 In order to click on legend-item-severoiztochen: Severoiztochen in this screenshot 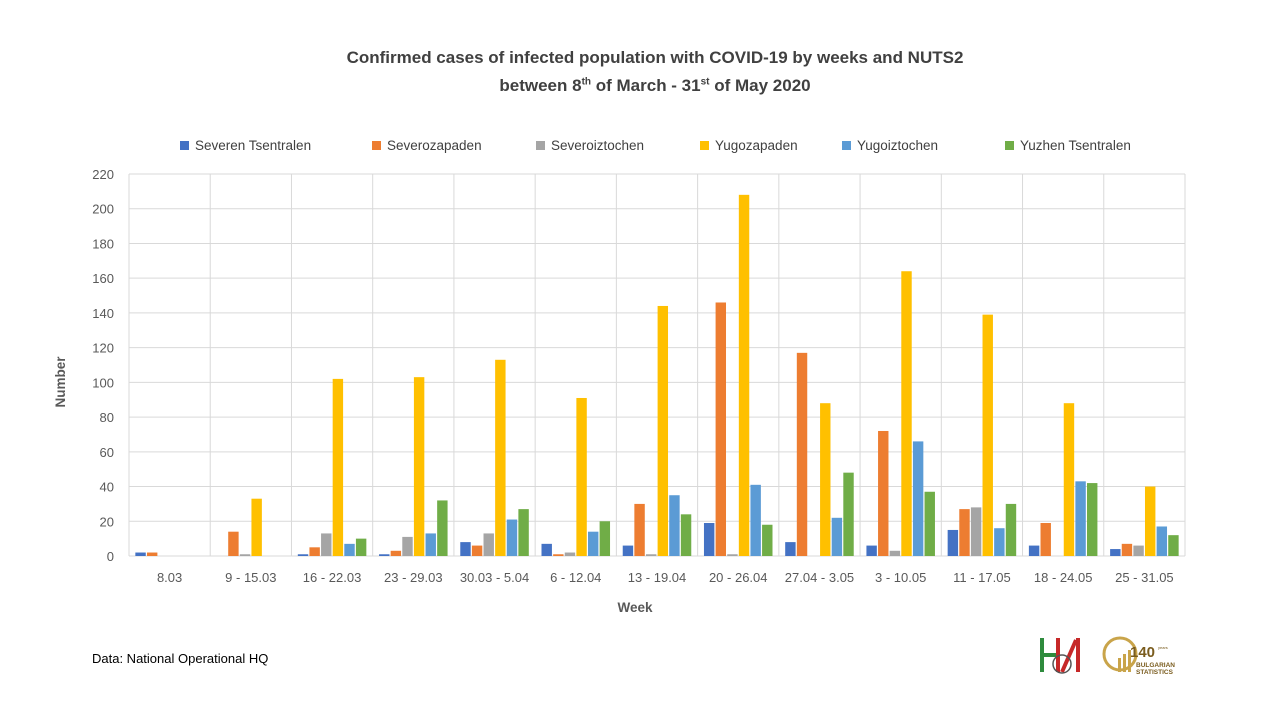, I will do `click(590, 145)`.